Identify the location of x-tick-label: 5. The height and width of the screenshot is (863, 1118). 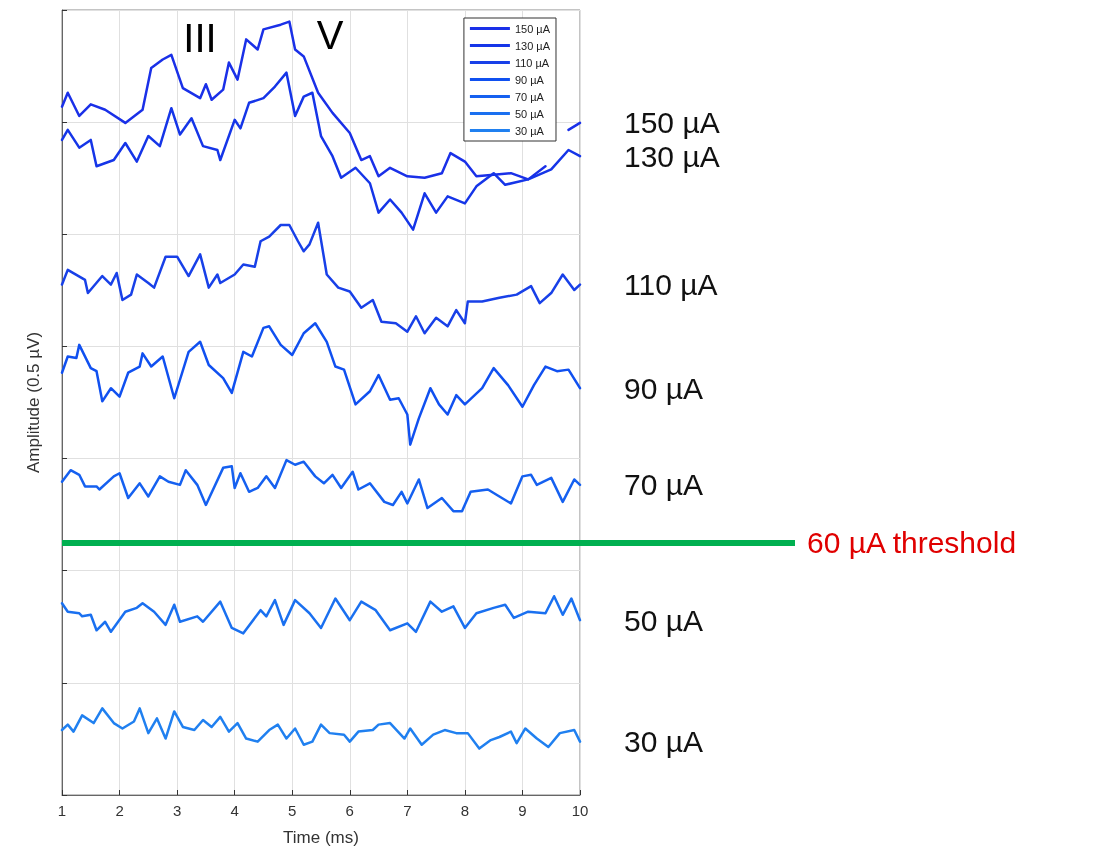
(292, 810).